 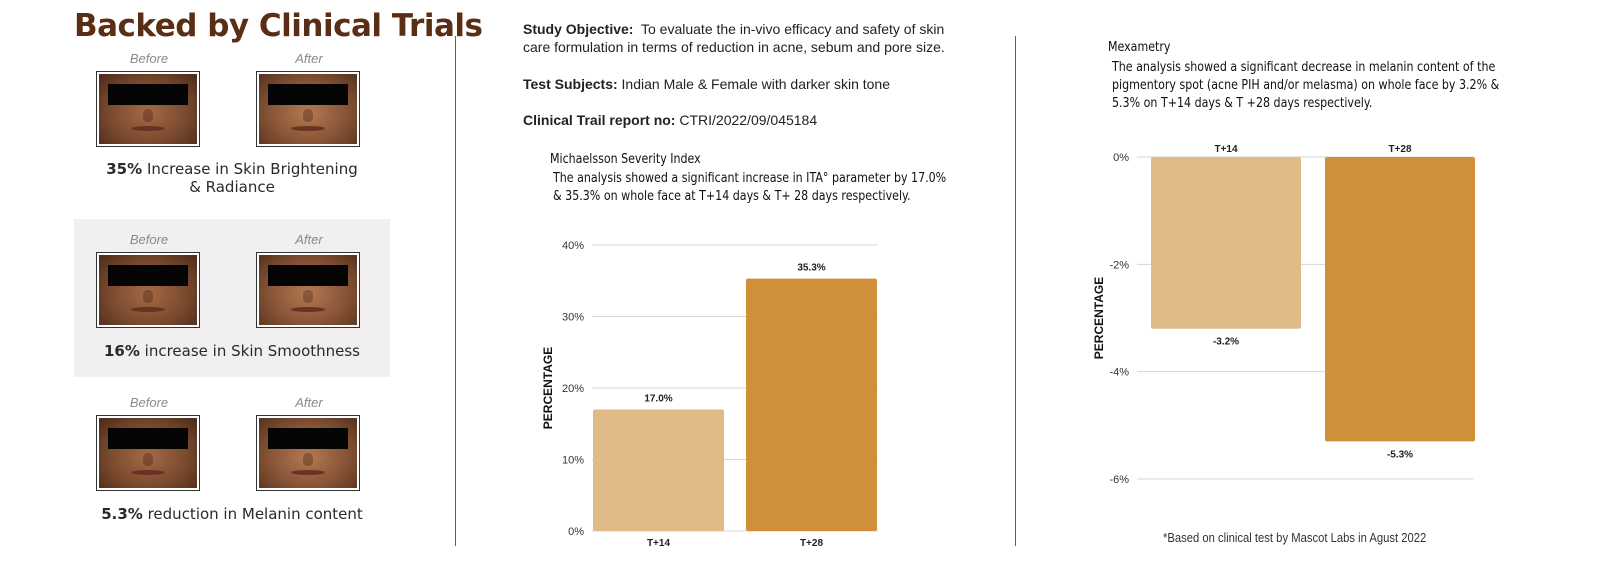 What do you see at coordinates (625, 159) in the screenshot?
I see `chart1-title: Michaelsson Severity Index` at bounding box center [625, 159].